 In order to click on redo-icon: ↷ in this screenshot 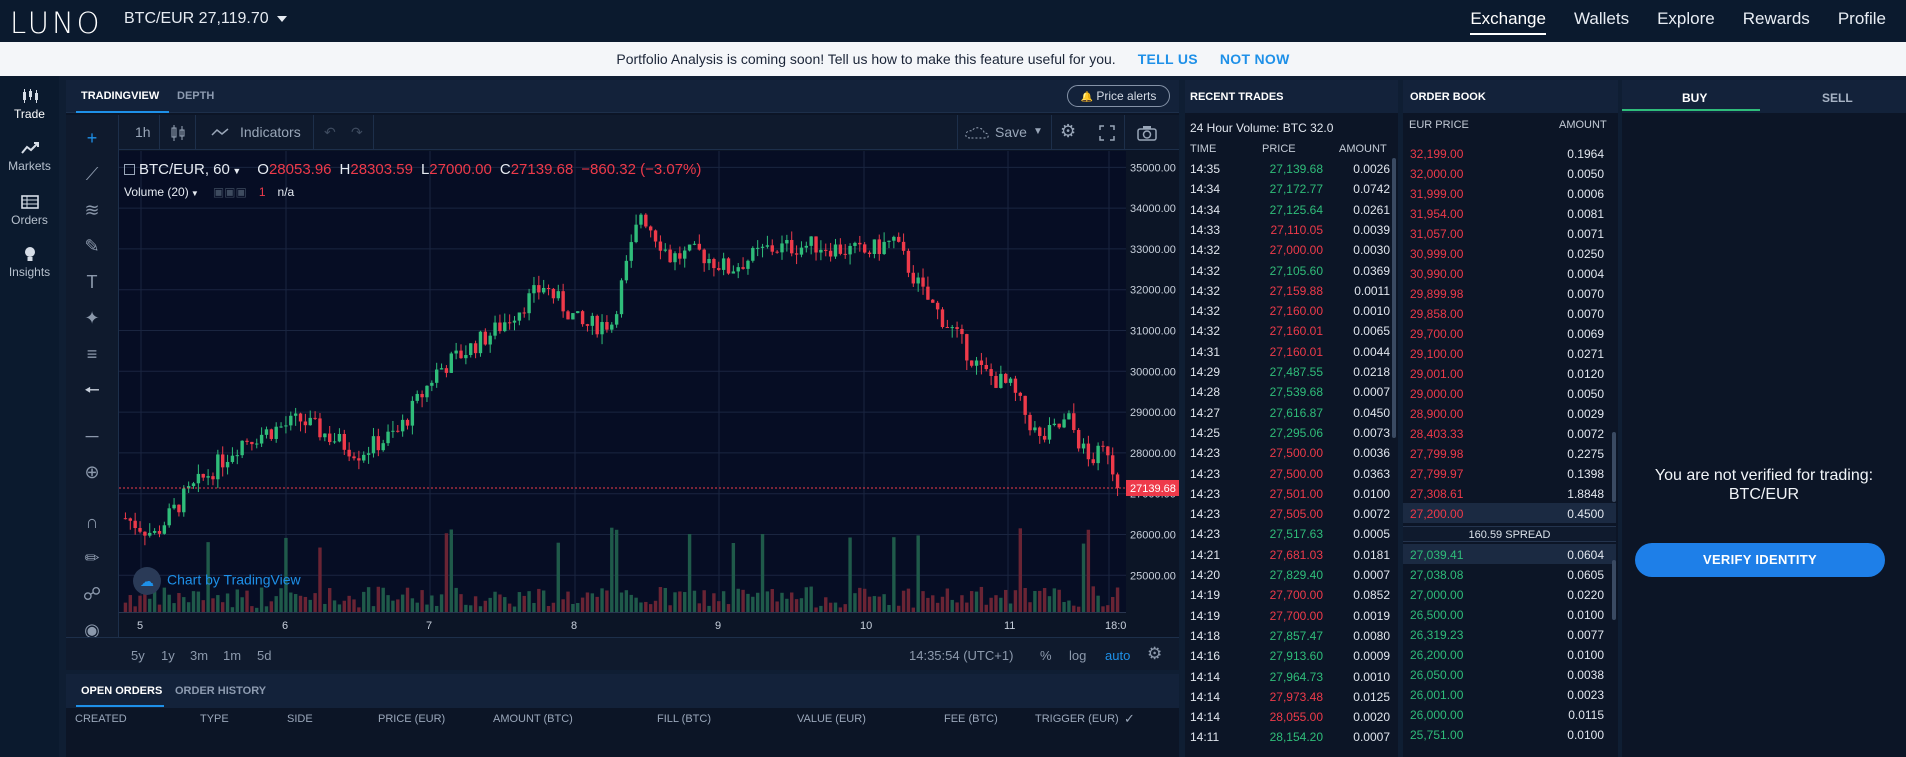, I will do `click(357, 132)`.